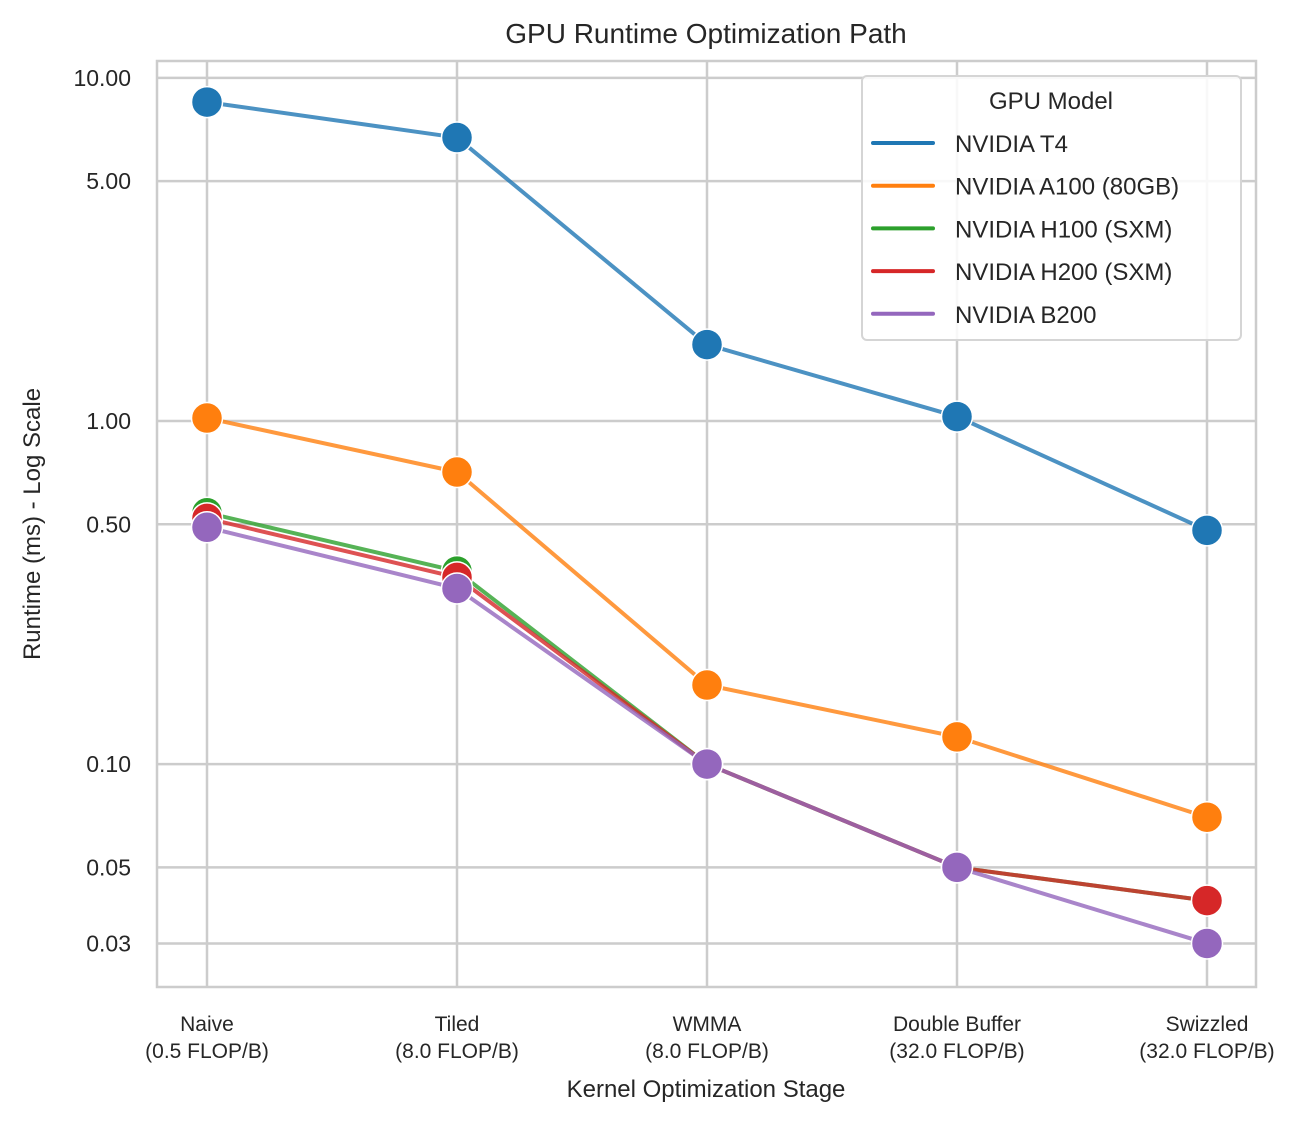 The width and height of the screenshot is (1310, 1123). What do you see at coordinates (1051, 101) in the screenshot?
I see `legend-title: GPU Model` at bounding box center [1051, 101].